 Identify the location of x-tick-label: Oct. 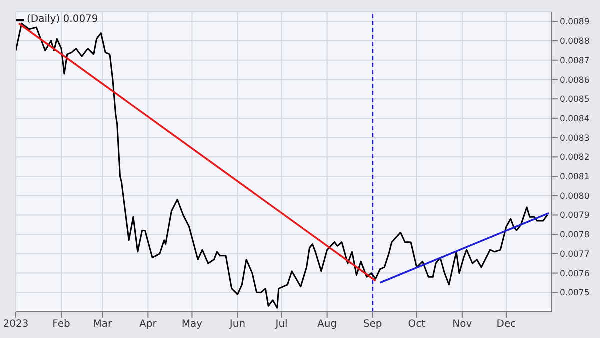
(417, 324).